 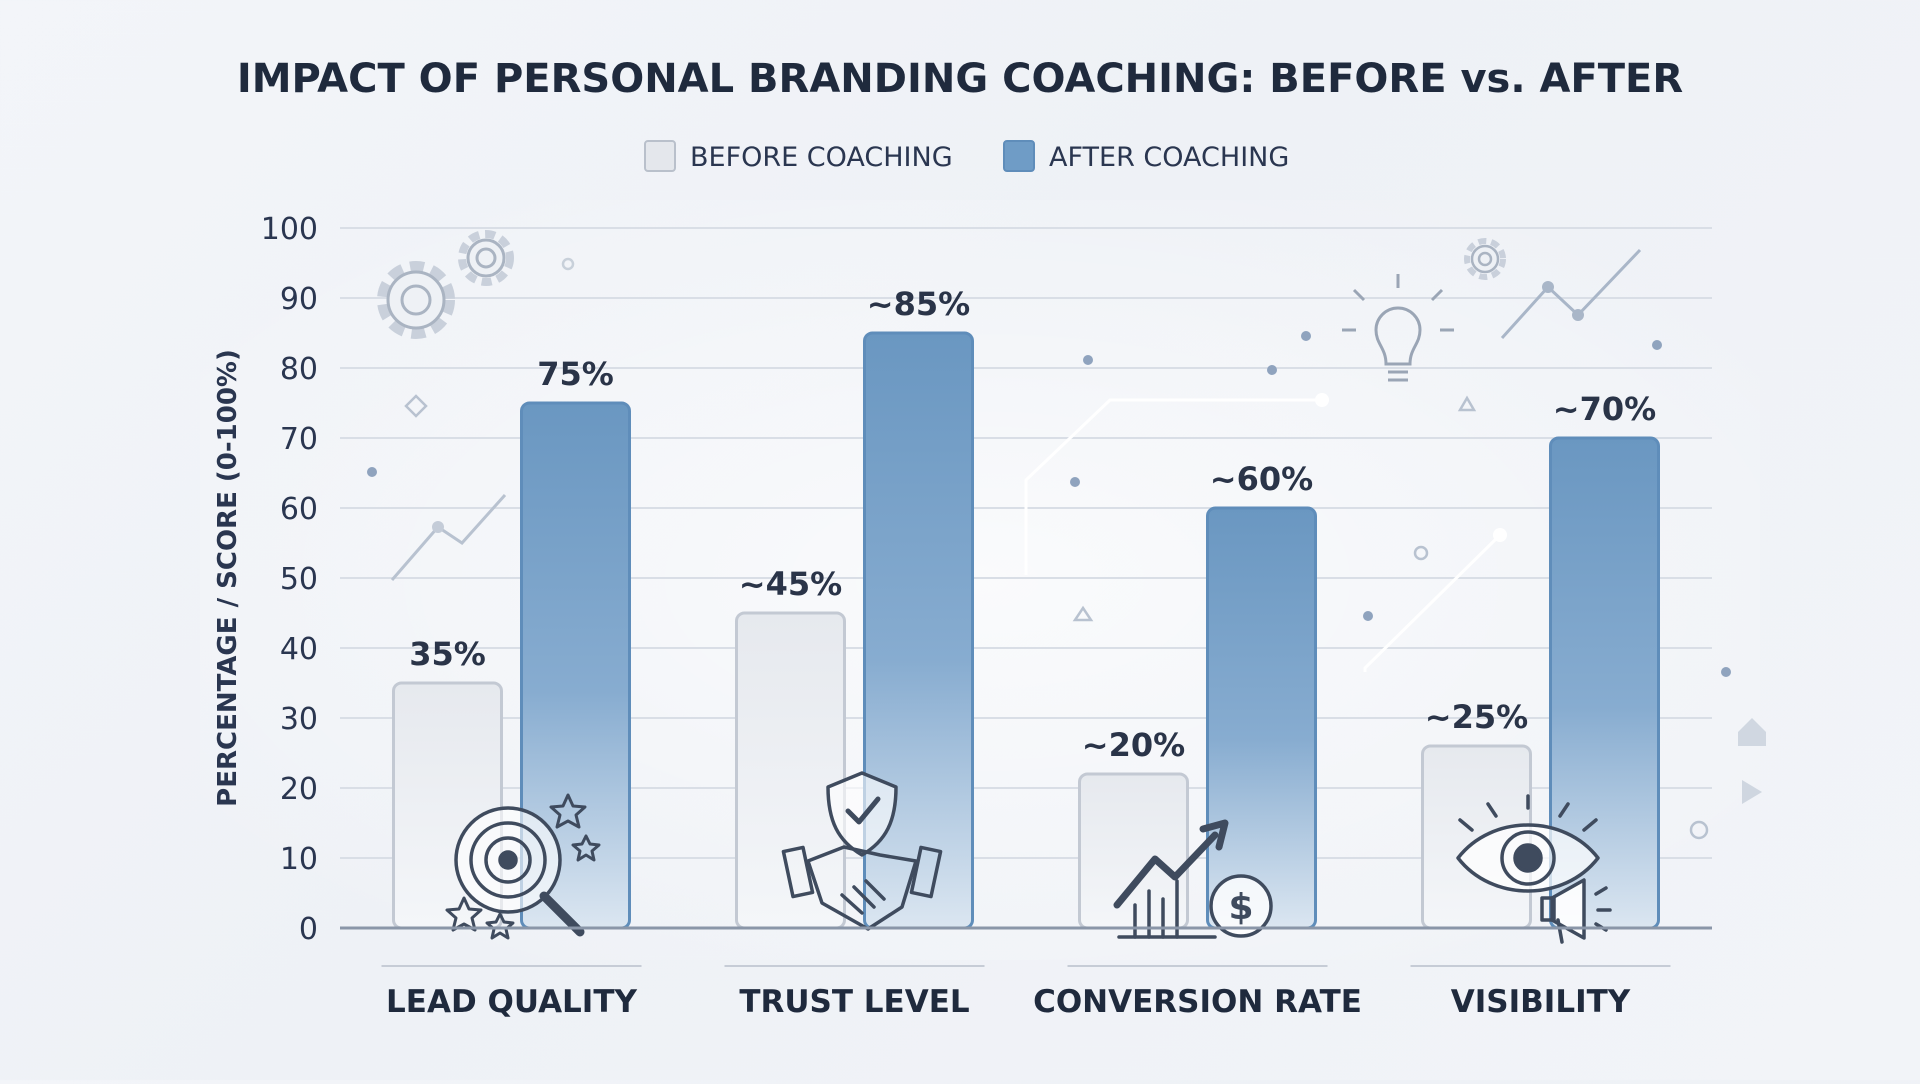 I want to click on y-tick-label: 70, so click(x=299, y=439).